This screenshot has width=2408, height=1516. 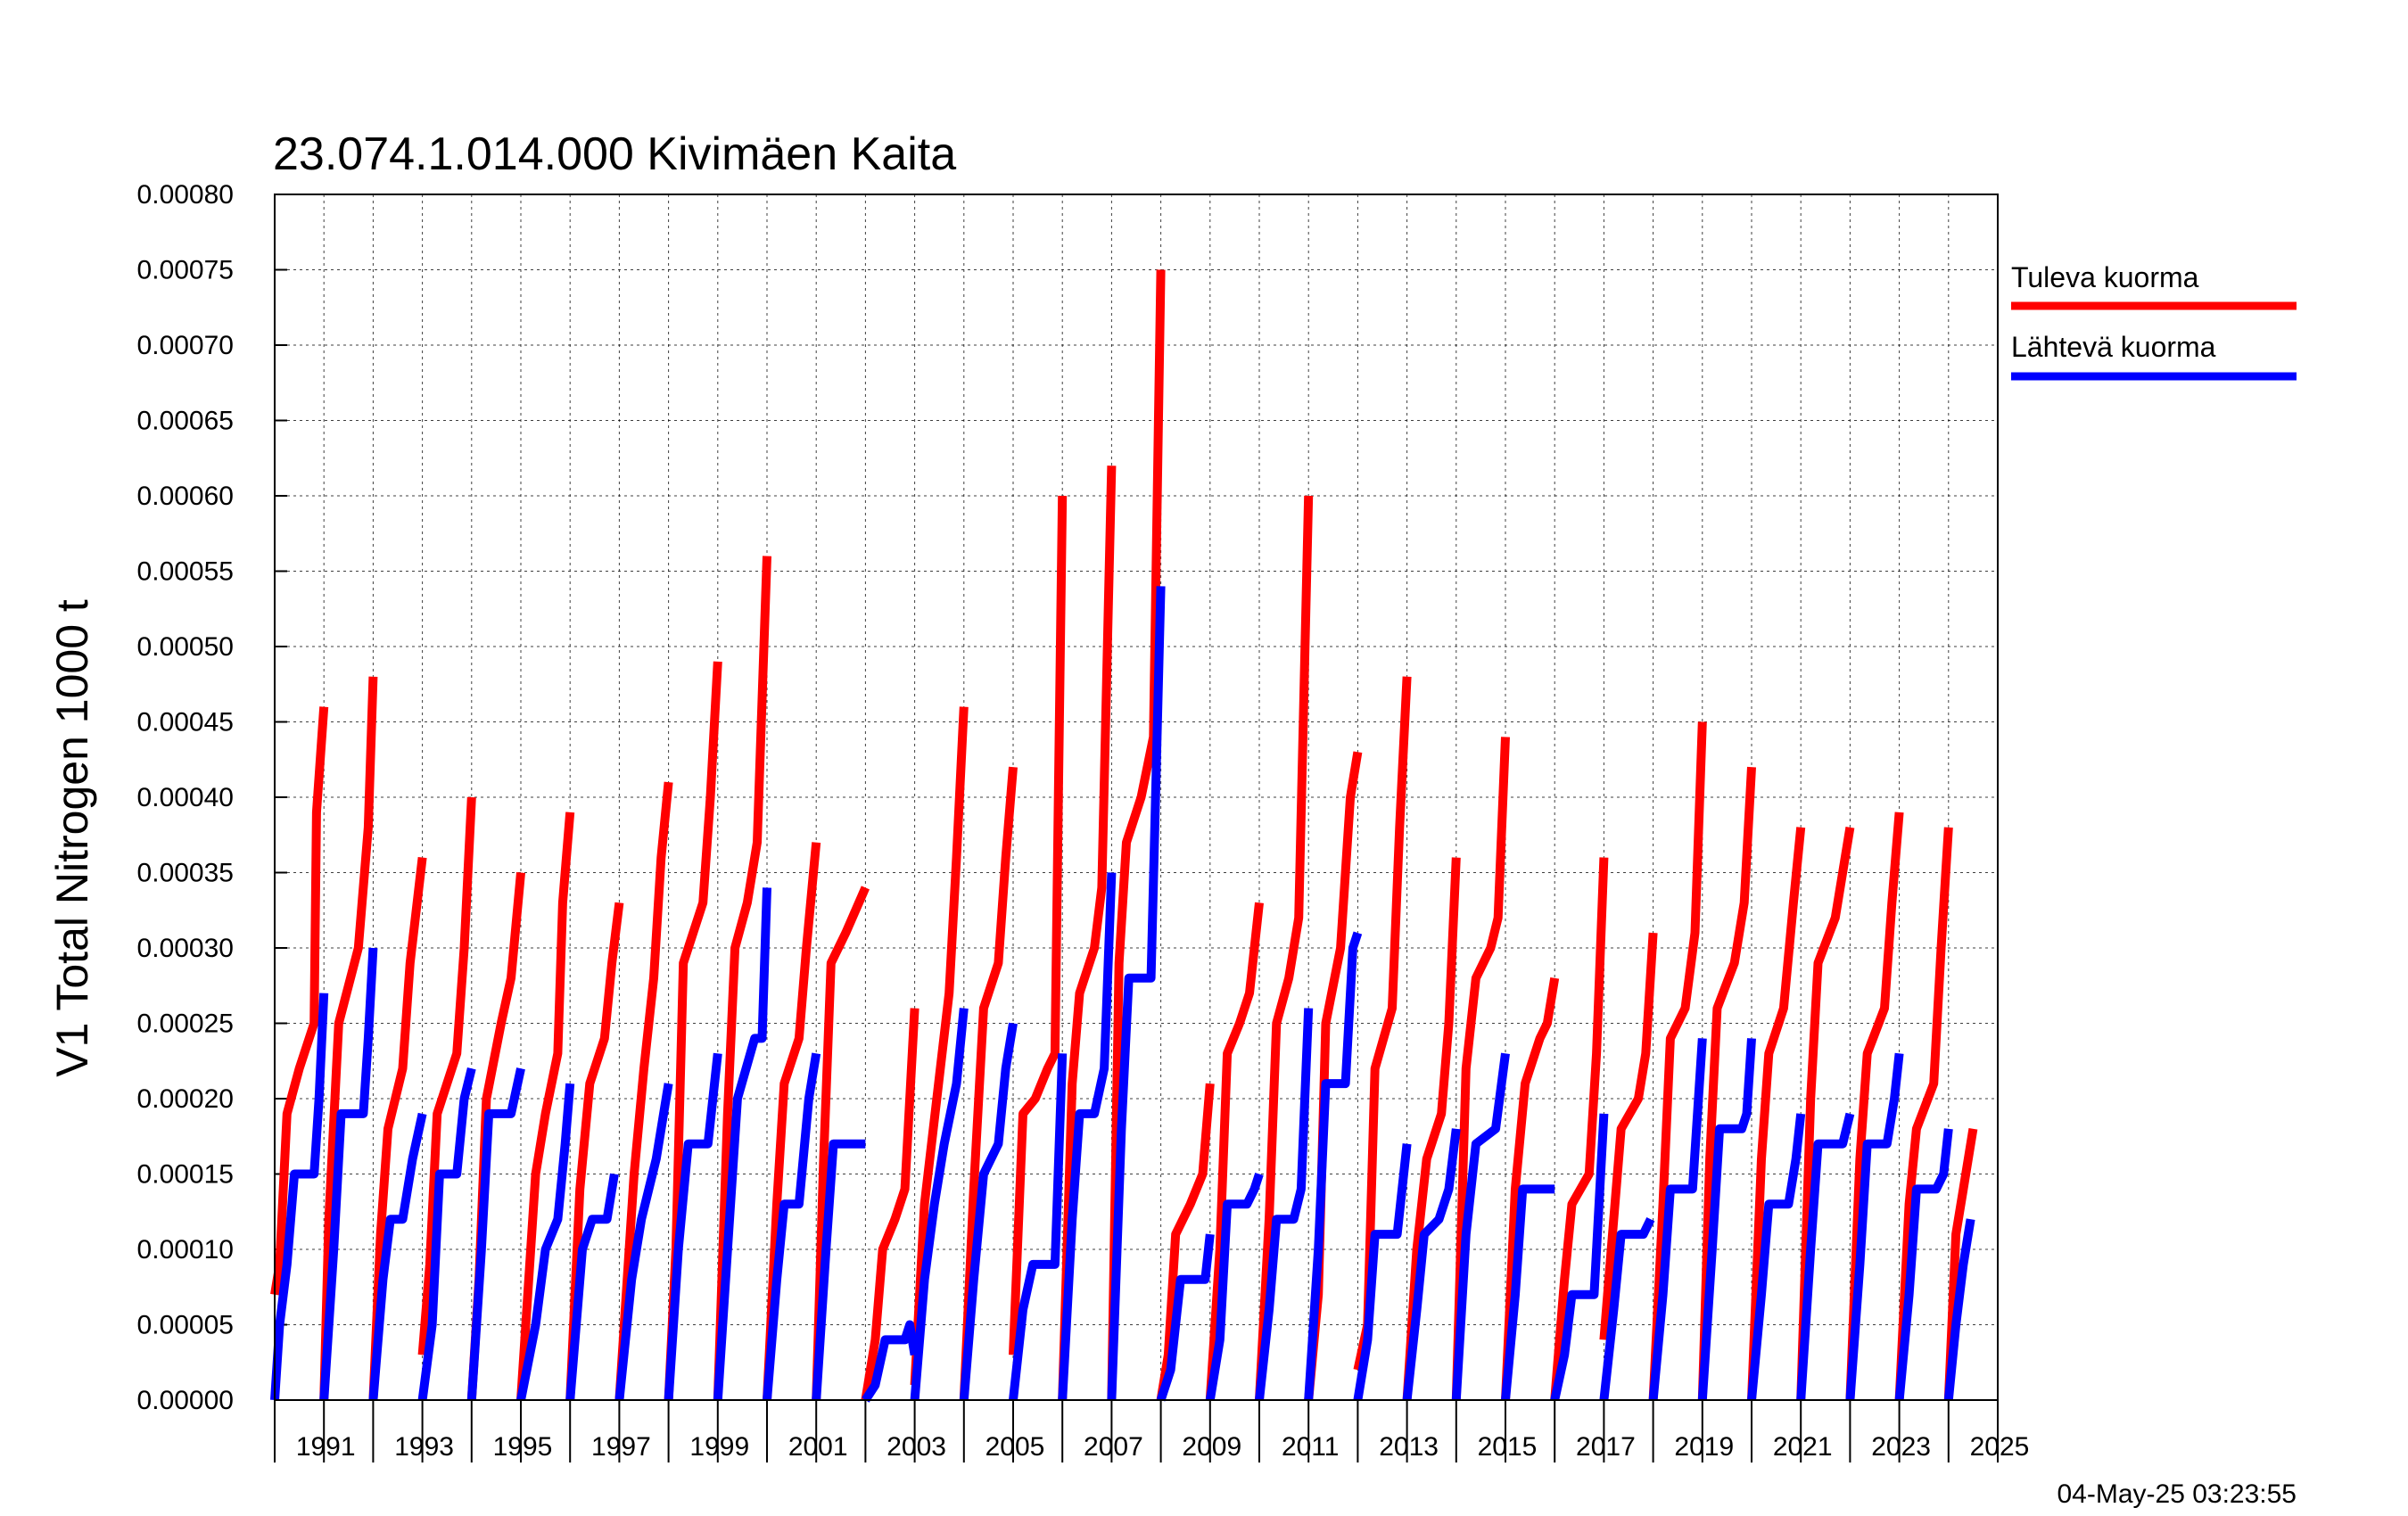 I want to click on x-tick-label: 2009, so click(x=1211, y=1447).